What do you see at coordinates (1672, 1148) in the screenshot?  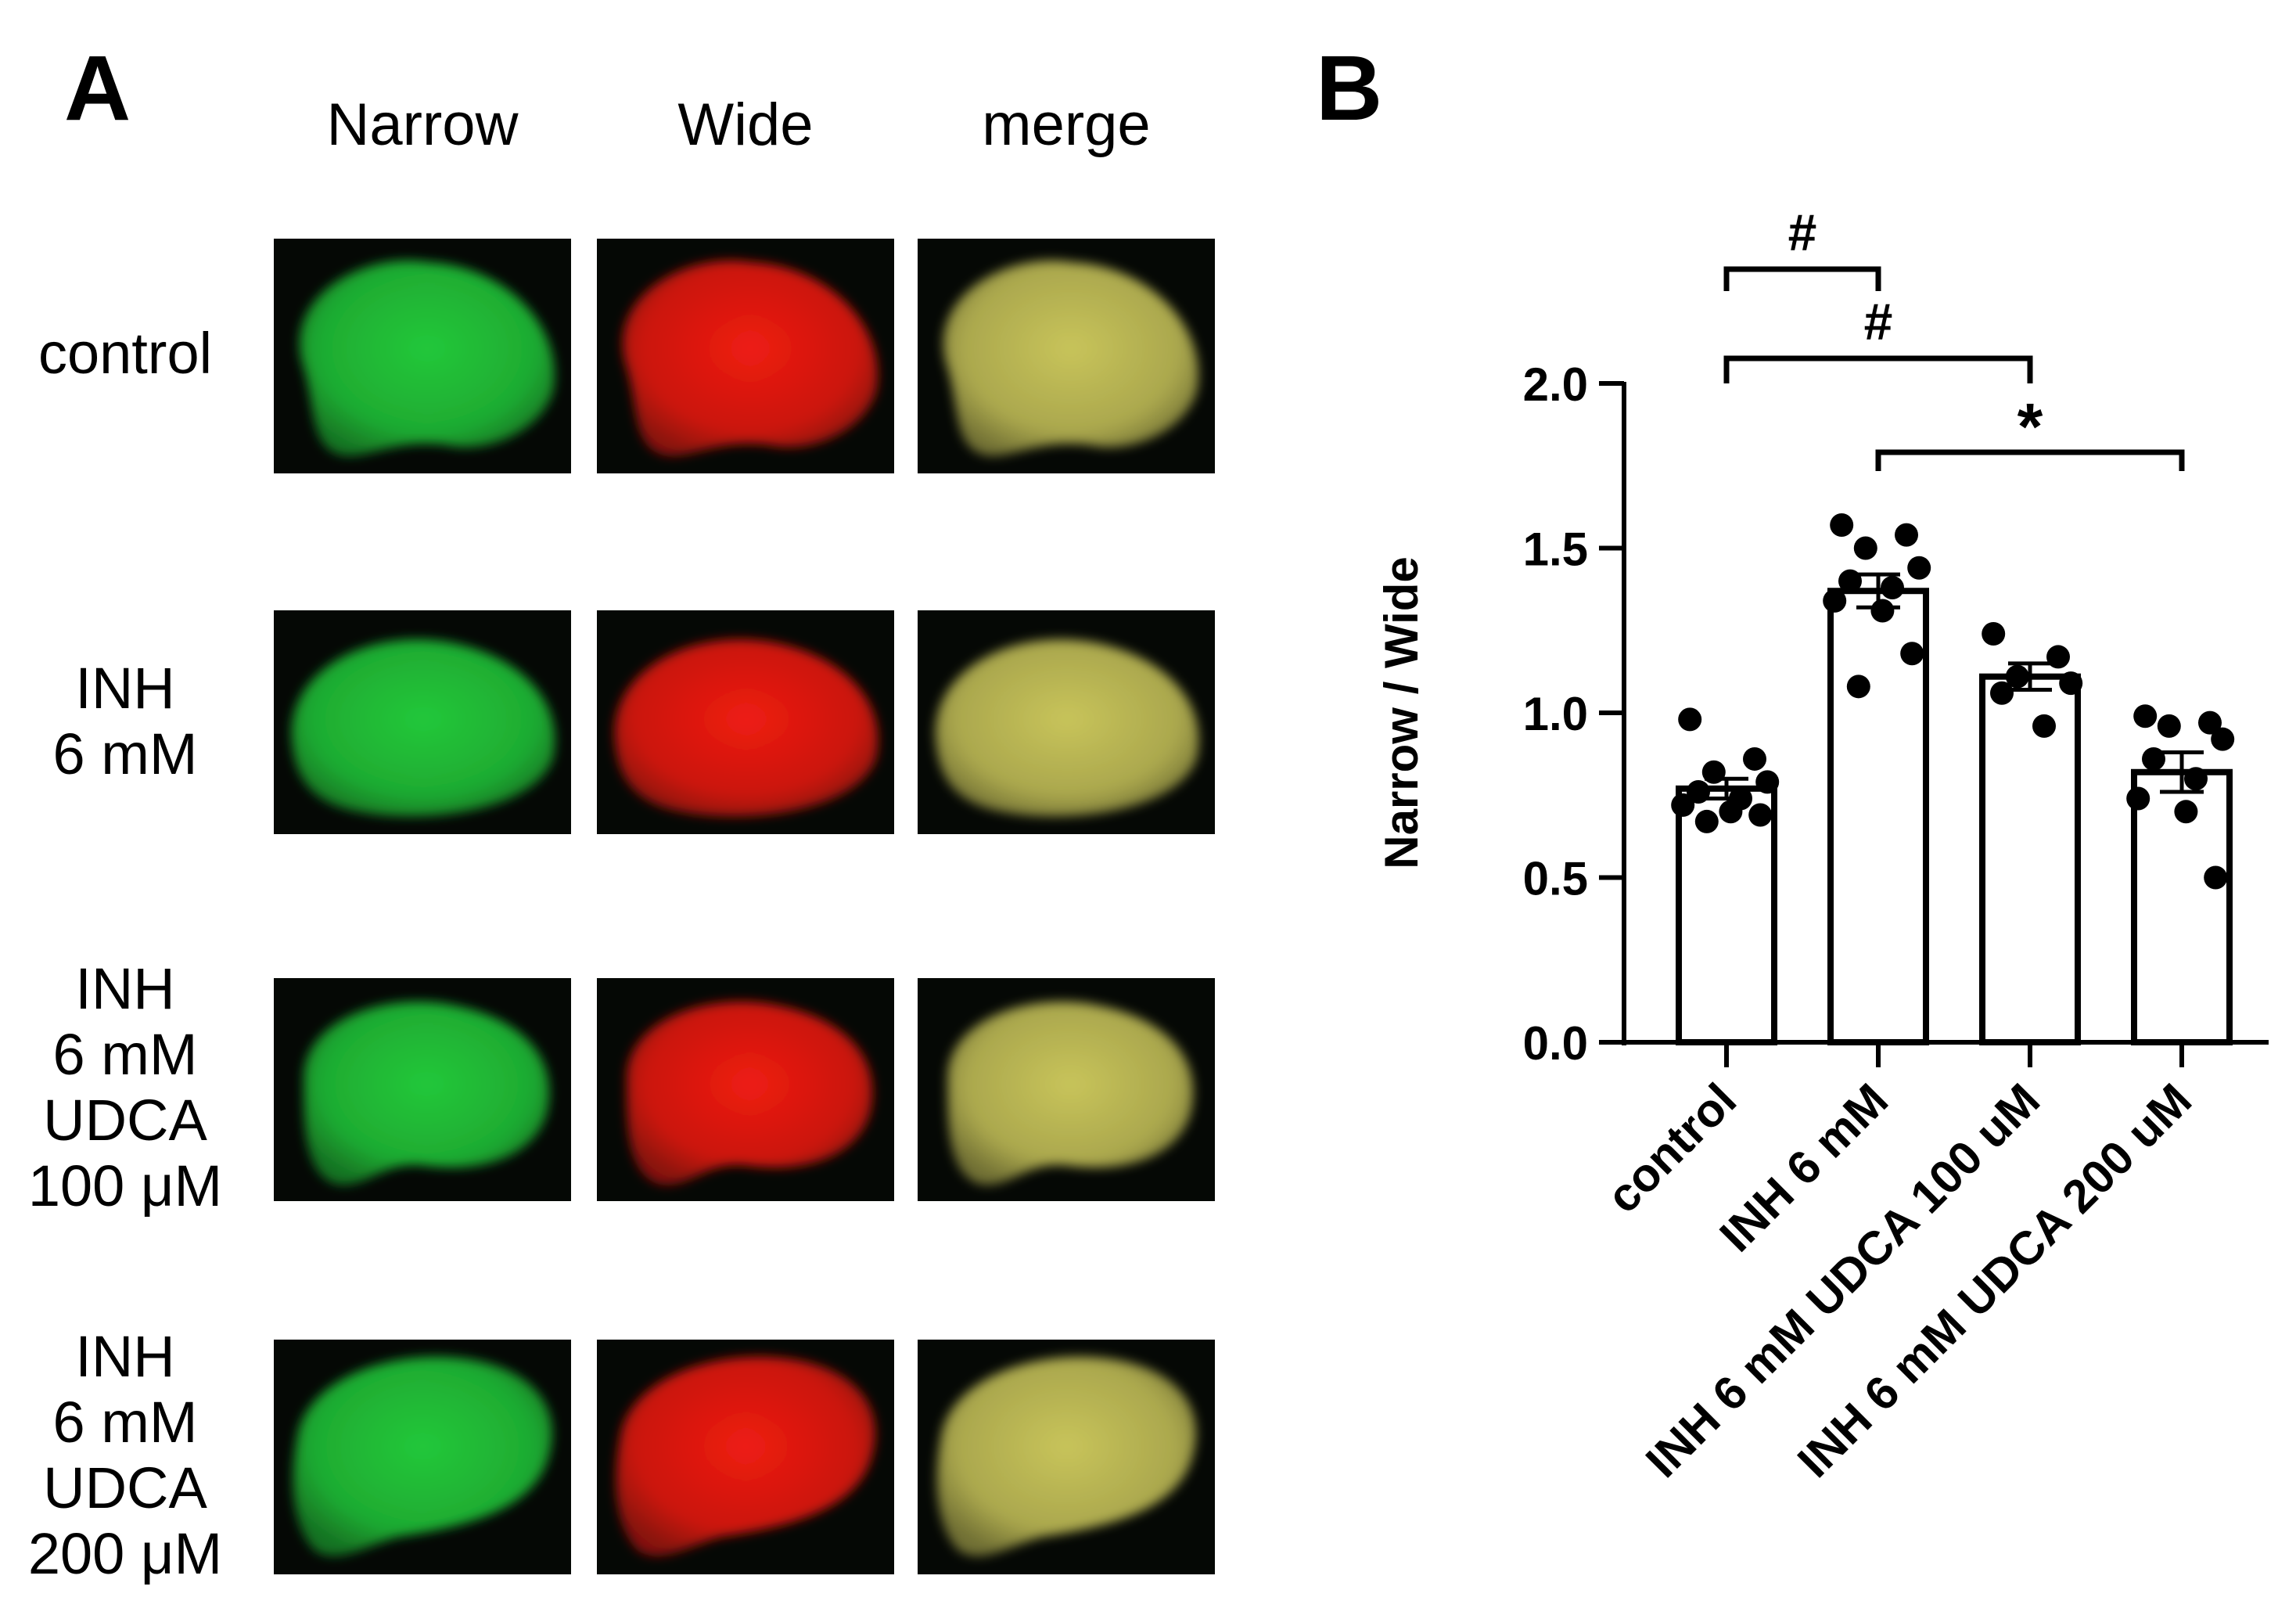 I see `x-tick-label: control` at bounding box center [1672, 1148].